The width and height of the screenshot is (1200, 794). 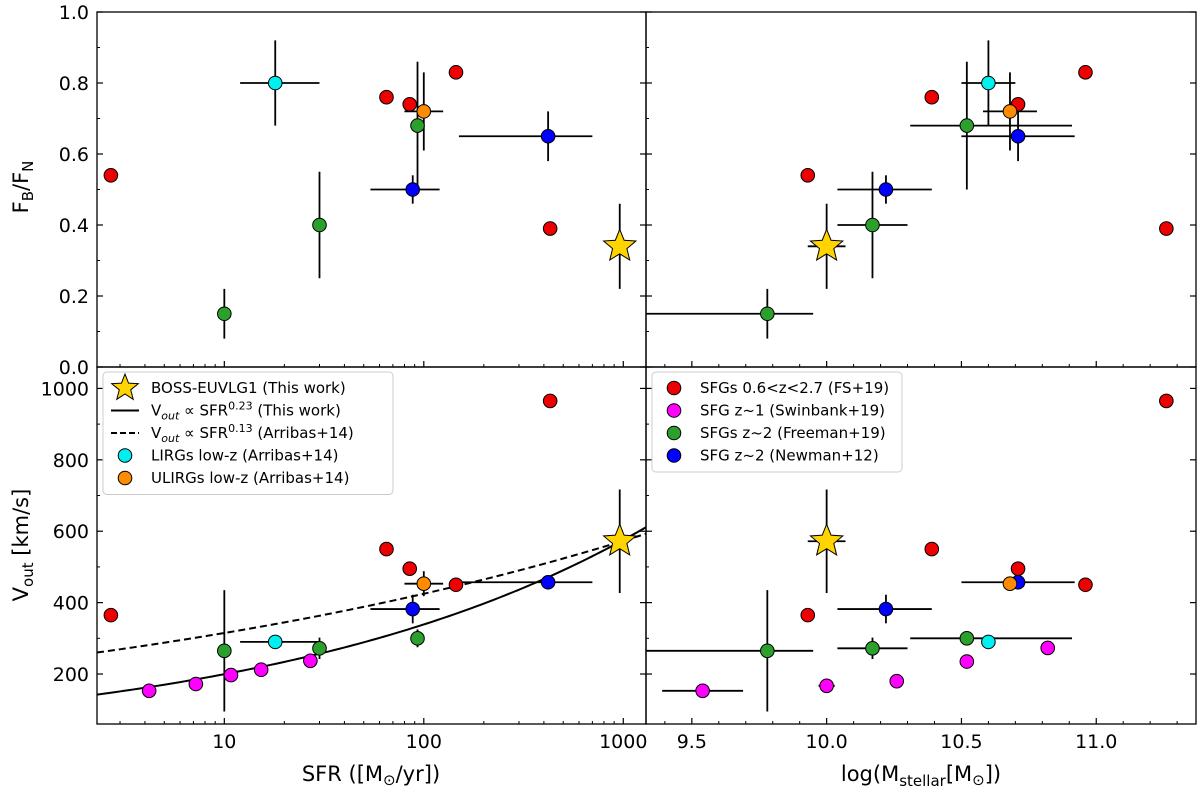 I want to click on ytick-label-ratio_vs_sfr-3: 0.6, so click(x=74, y=155).